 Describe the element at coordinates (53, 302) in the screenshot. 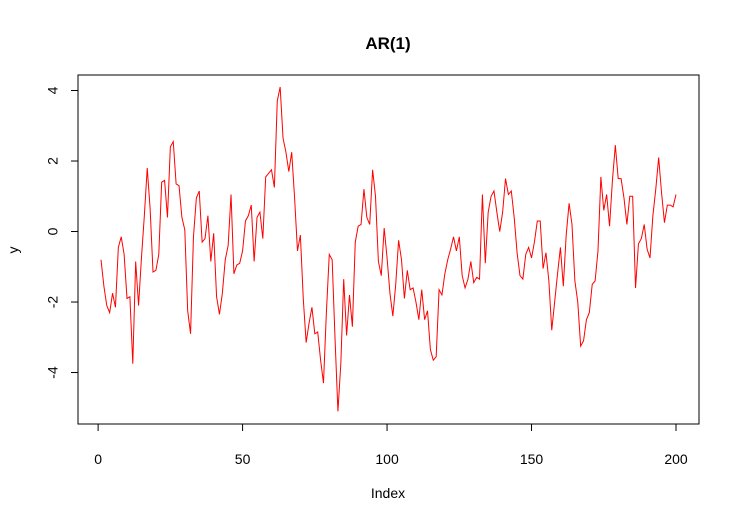

I see `y-tick-label: -2` at that location.